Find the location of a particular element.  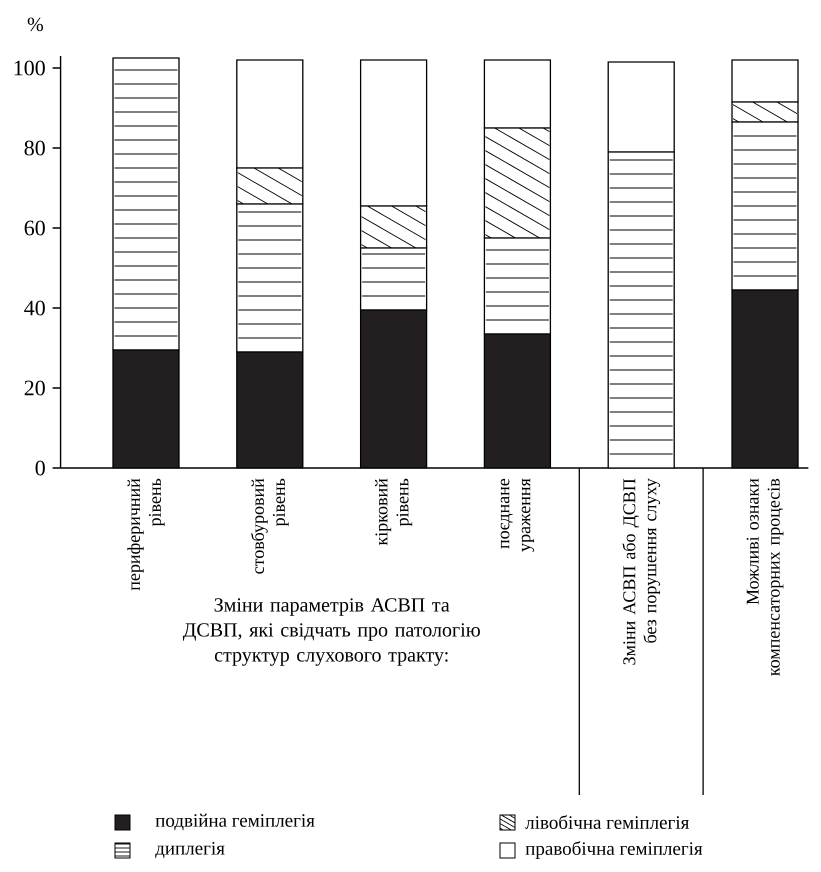

text: Зміни параметрів АСВП та ДСВП, які свідчать про патологію структур слухового тракту: is located at coordinates (331, 632).